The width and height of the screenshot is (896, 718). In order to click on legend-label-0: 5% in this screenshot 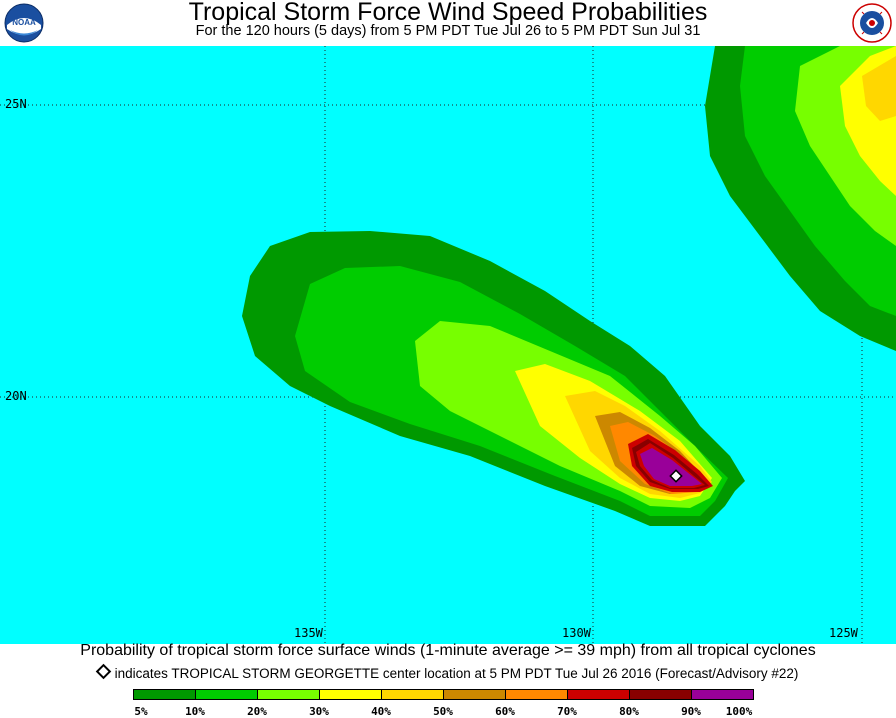, I will do `click(141, 711)`.